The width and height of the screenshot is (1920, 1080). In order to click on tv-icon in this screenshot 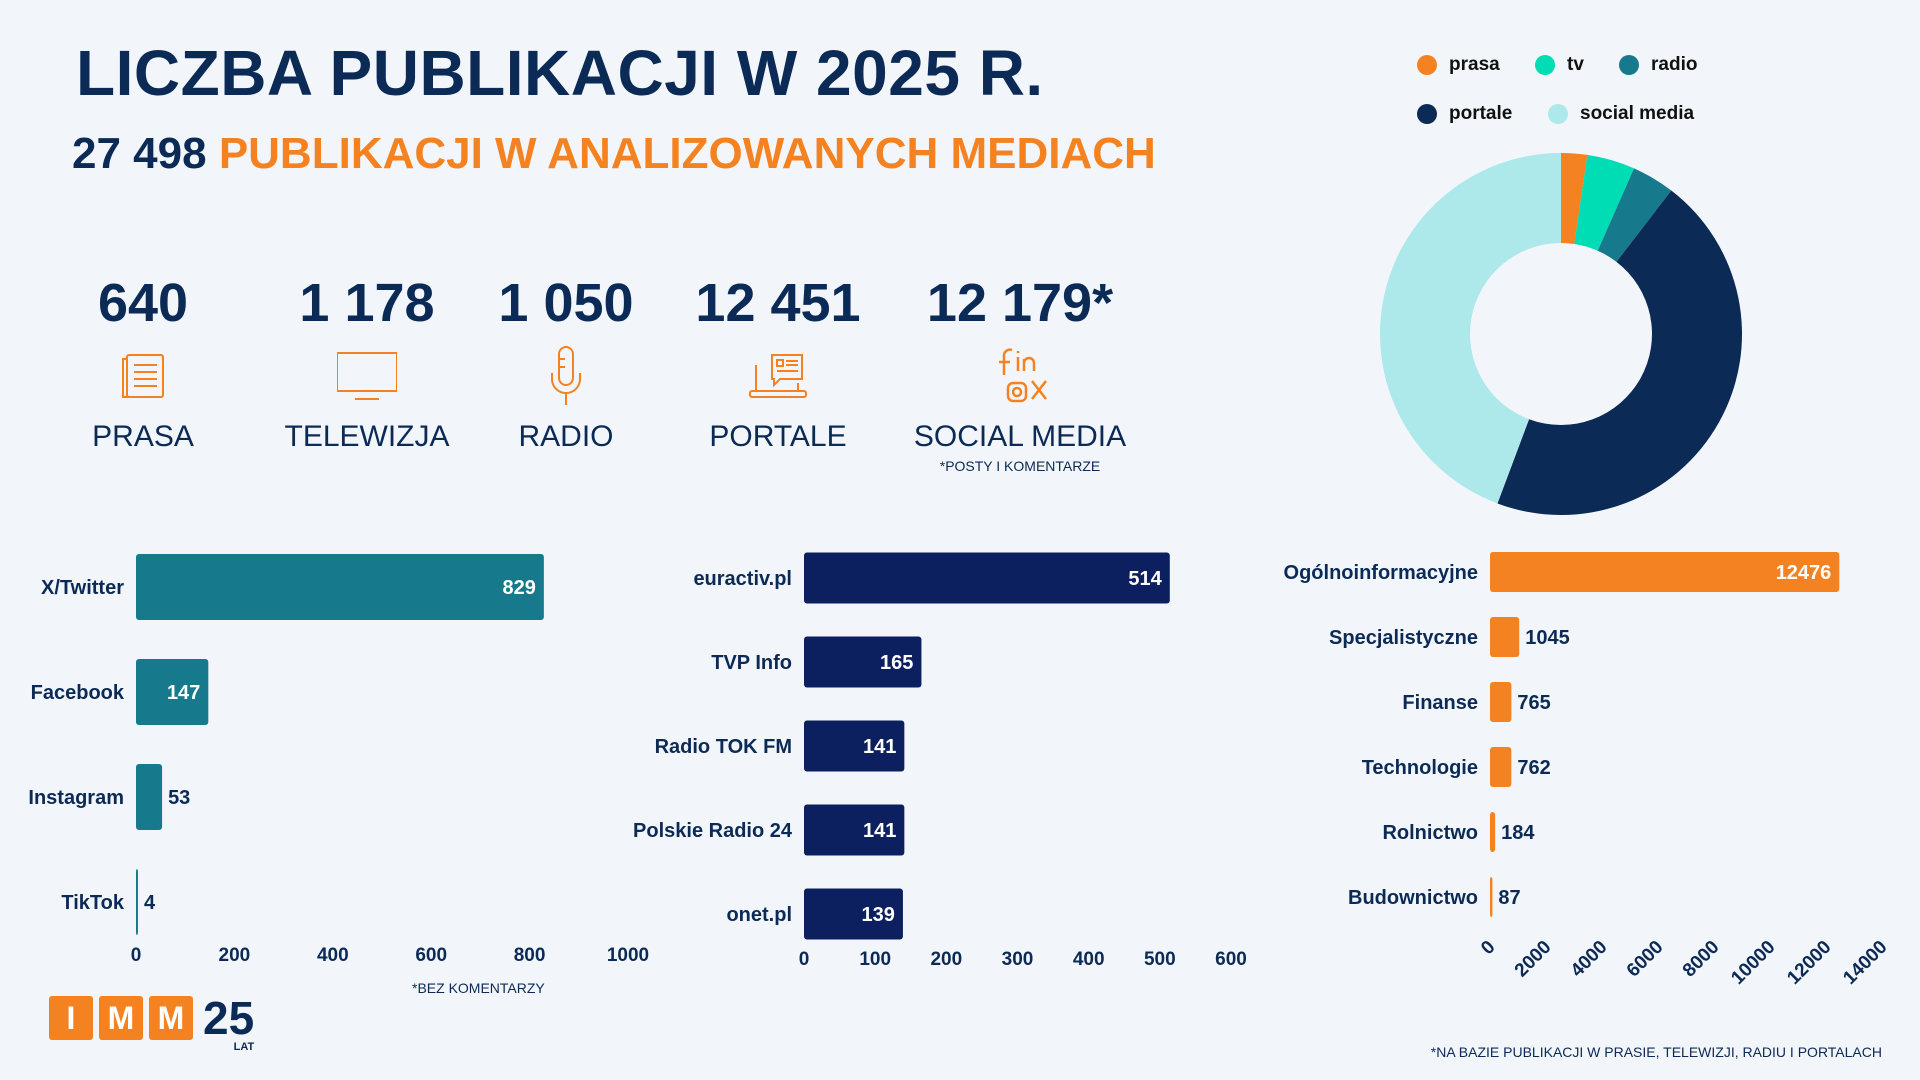, I will do `click(367, 376)`.